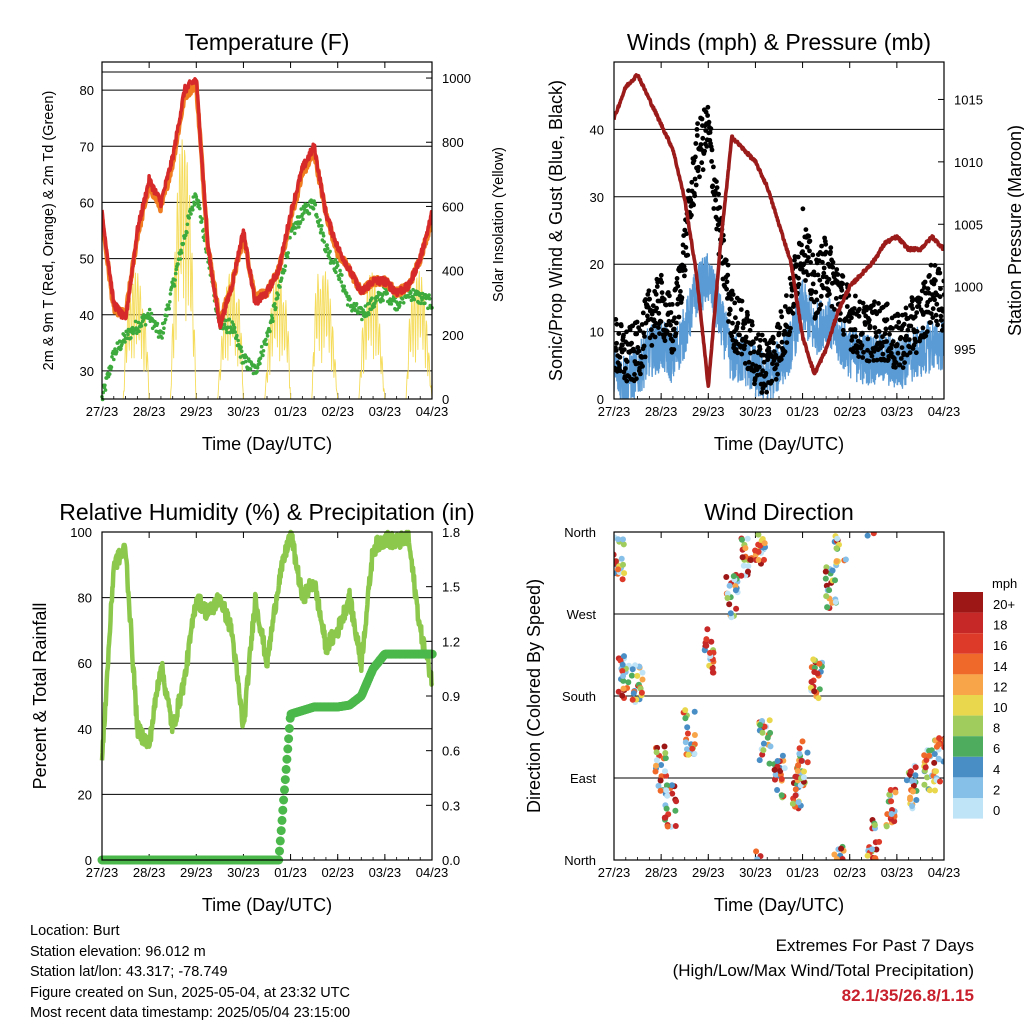  Describe the element at coordinates (289, 739) in the screenshot. I see `rain-point` at that location.